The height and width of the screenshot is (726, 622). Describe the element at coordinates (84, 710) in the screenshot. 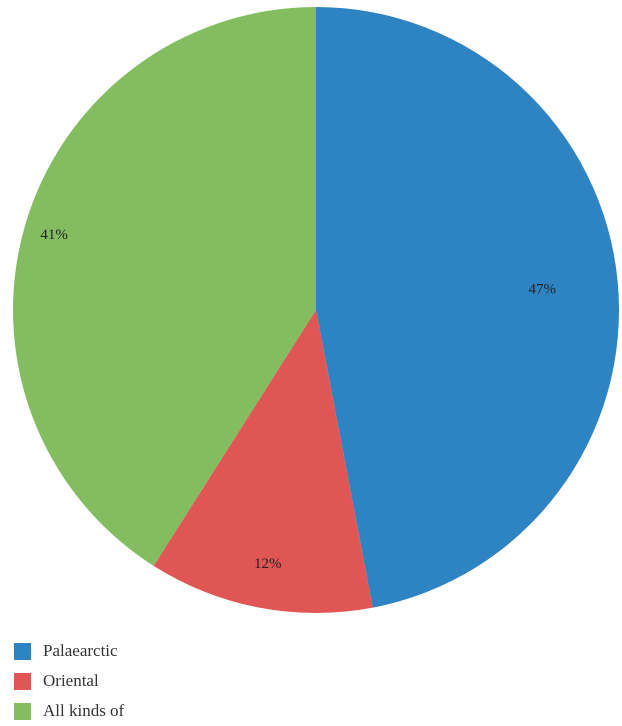

I see `legend-label: All kinds of` at that location.